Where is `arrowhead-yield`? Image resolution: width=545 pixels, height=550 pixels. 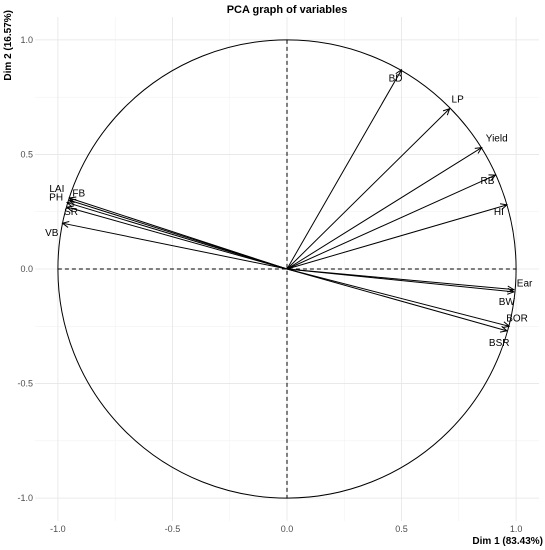 arrowhead-yield is located at coordinates (478, 150).